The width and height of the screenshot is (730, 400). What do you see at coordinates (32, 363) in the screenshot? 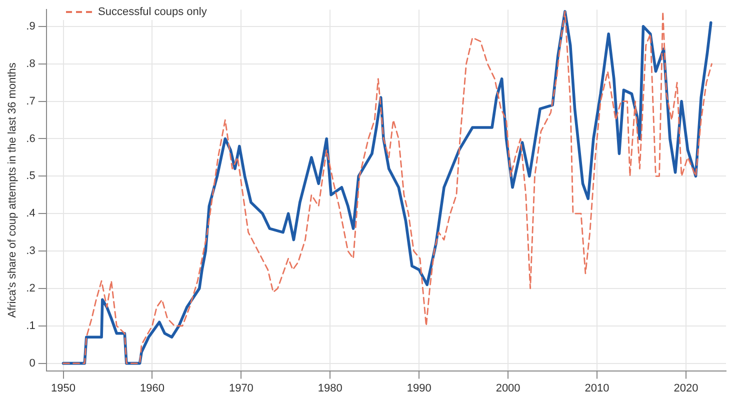
I see `y-tick-label: 0` at bounding box center [32, 363].